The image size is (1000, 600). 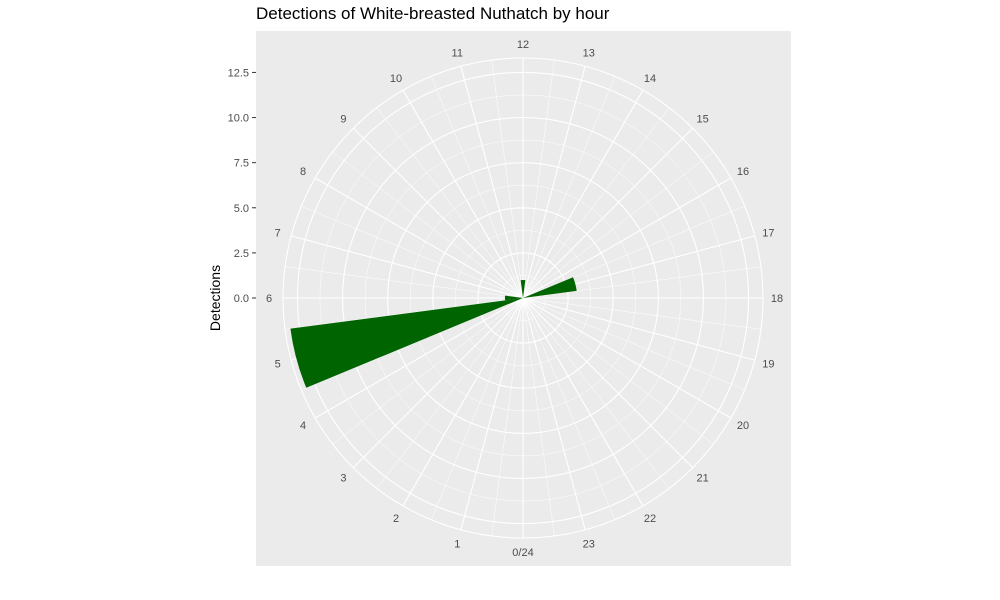 What do you see at coordinates (343, 479) in the screenshot?
I see `hour-label-3: 3` at bounding box center [343, 479].